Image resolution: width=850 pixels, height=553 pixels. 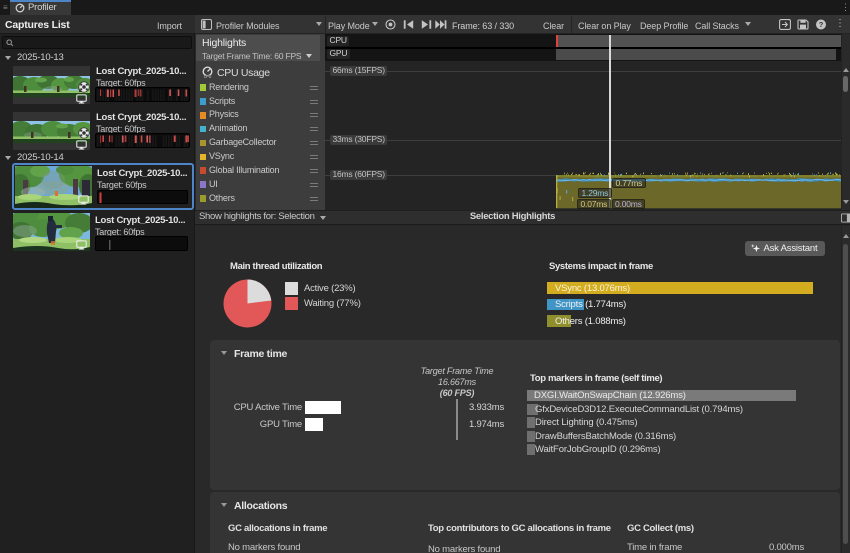 I want to click on svg-text: CPU, so click(x=208, y=77).